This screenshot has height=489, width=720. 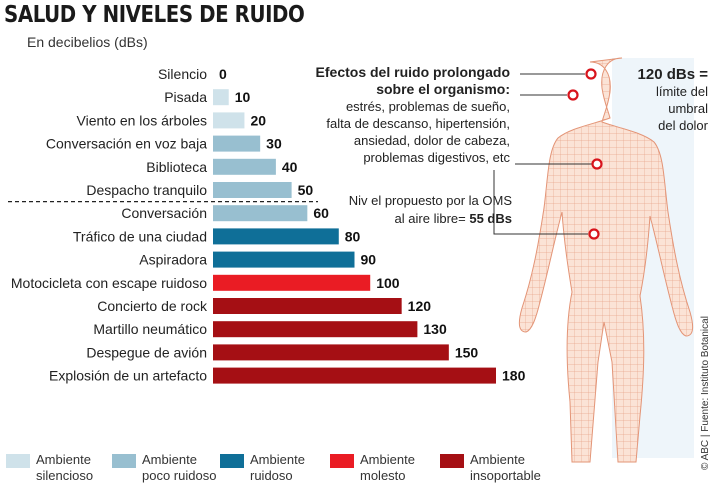 I want to click on category-label: Conversación, so click(x=164, y=213).